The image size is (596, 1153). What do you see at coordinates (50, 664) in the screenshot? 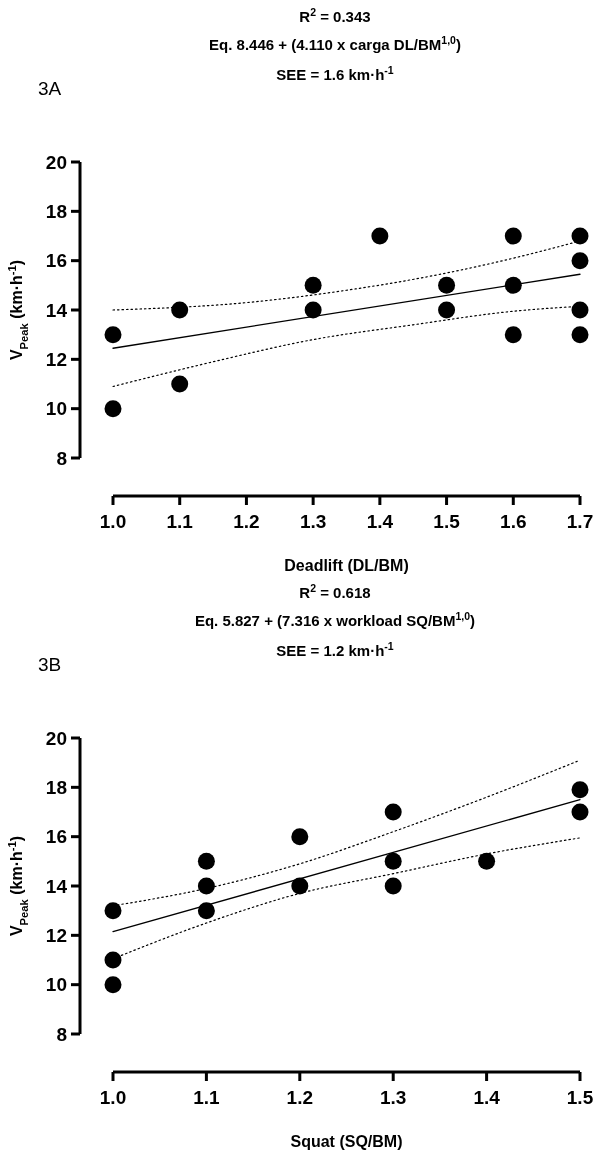
I see `text: 3B` at bounding box center [50, 664].